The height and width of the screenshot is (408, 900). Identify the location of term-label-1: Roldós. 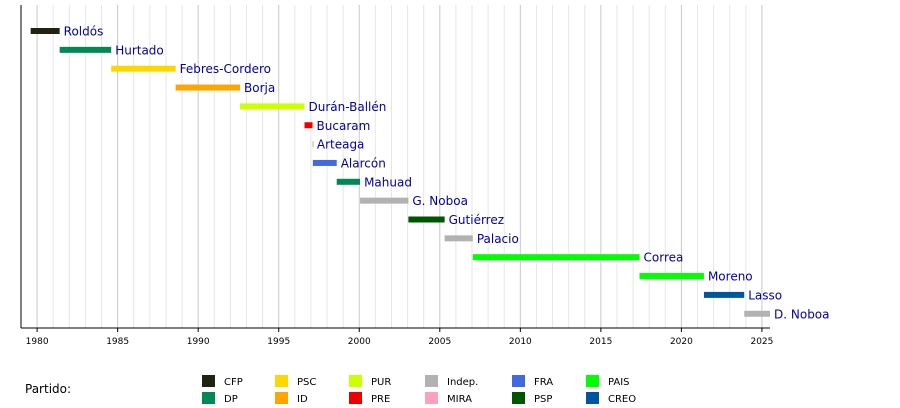
(84, 32).